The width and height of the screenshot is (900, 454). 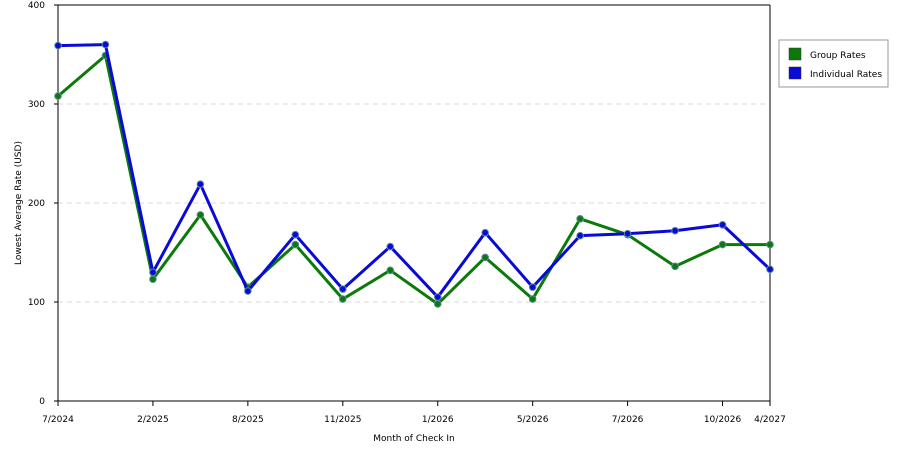 What do you see at coordinates (770, 420) in the screenshot?
I see `x-tick-label: 4/2027` at bounding box center [770, 420].